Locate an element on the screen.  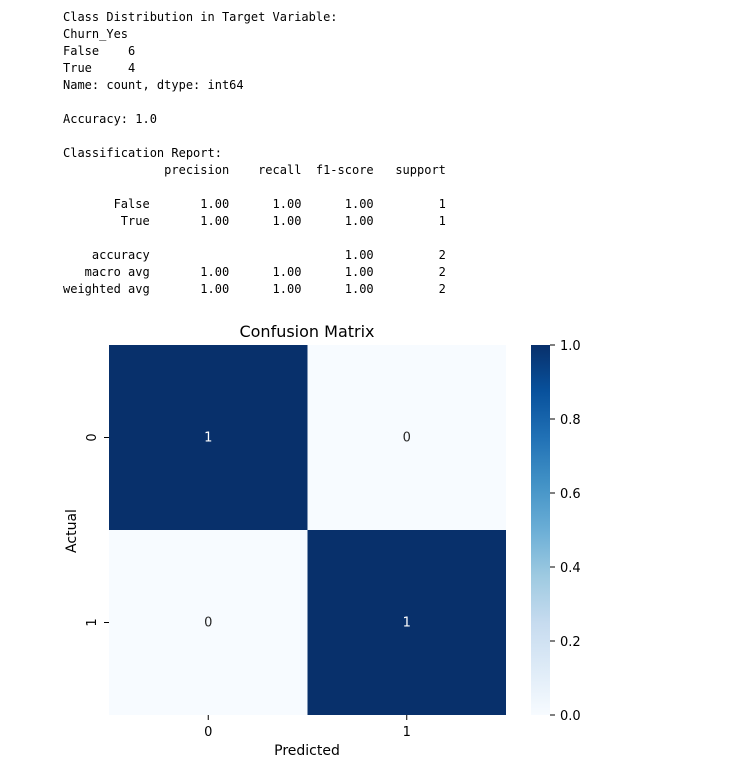
colorbar-tick-label: 0.6 is located at coordinates (570, 494).